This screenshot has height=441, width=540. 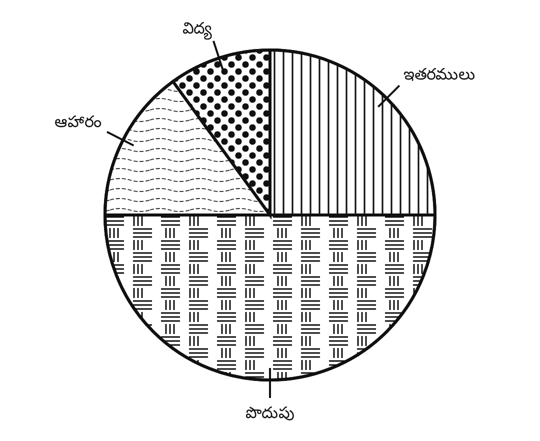 I want to click on slice-label: ఆహారం, so click(x=78, y=122).